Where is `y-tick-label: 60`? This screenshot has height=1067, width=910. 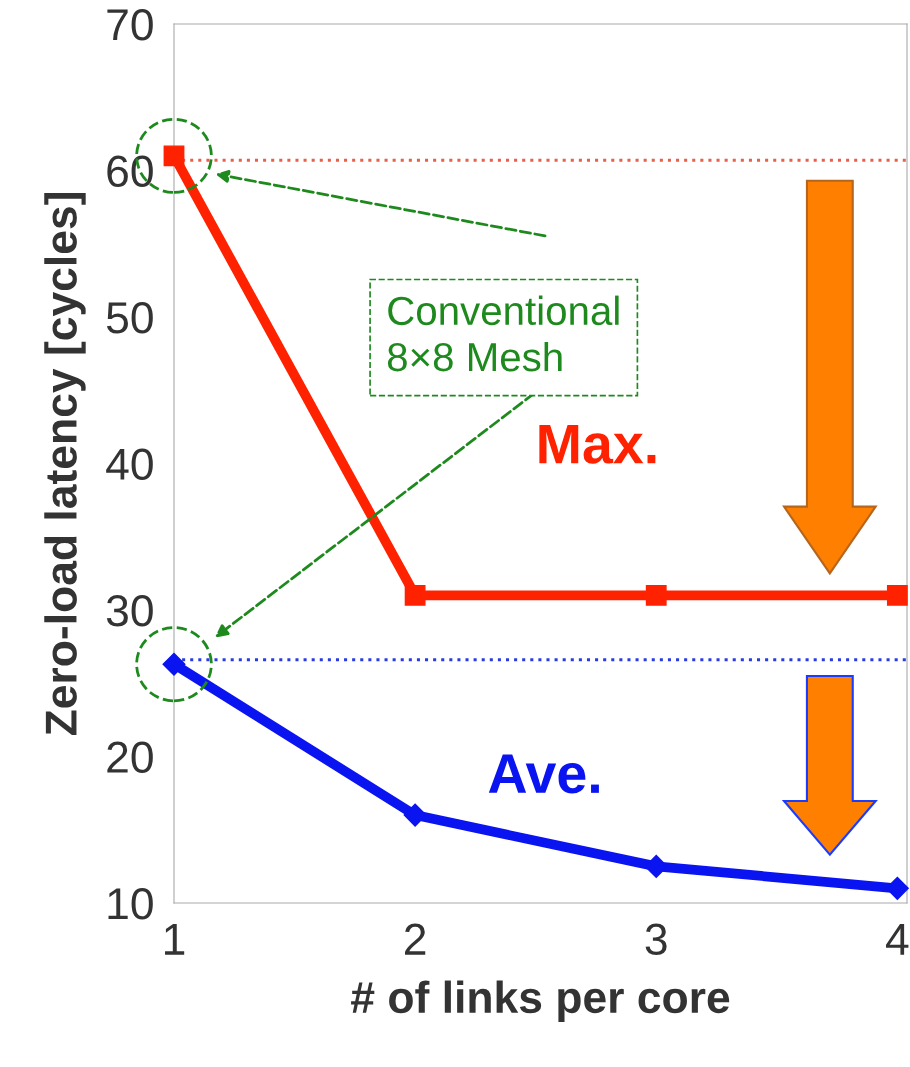 y-tick-label: 60 is located at coordinates (130, 171).